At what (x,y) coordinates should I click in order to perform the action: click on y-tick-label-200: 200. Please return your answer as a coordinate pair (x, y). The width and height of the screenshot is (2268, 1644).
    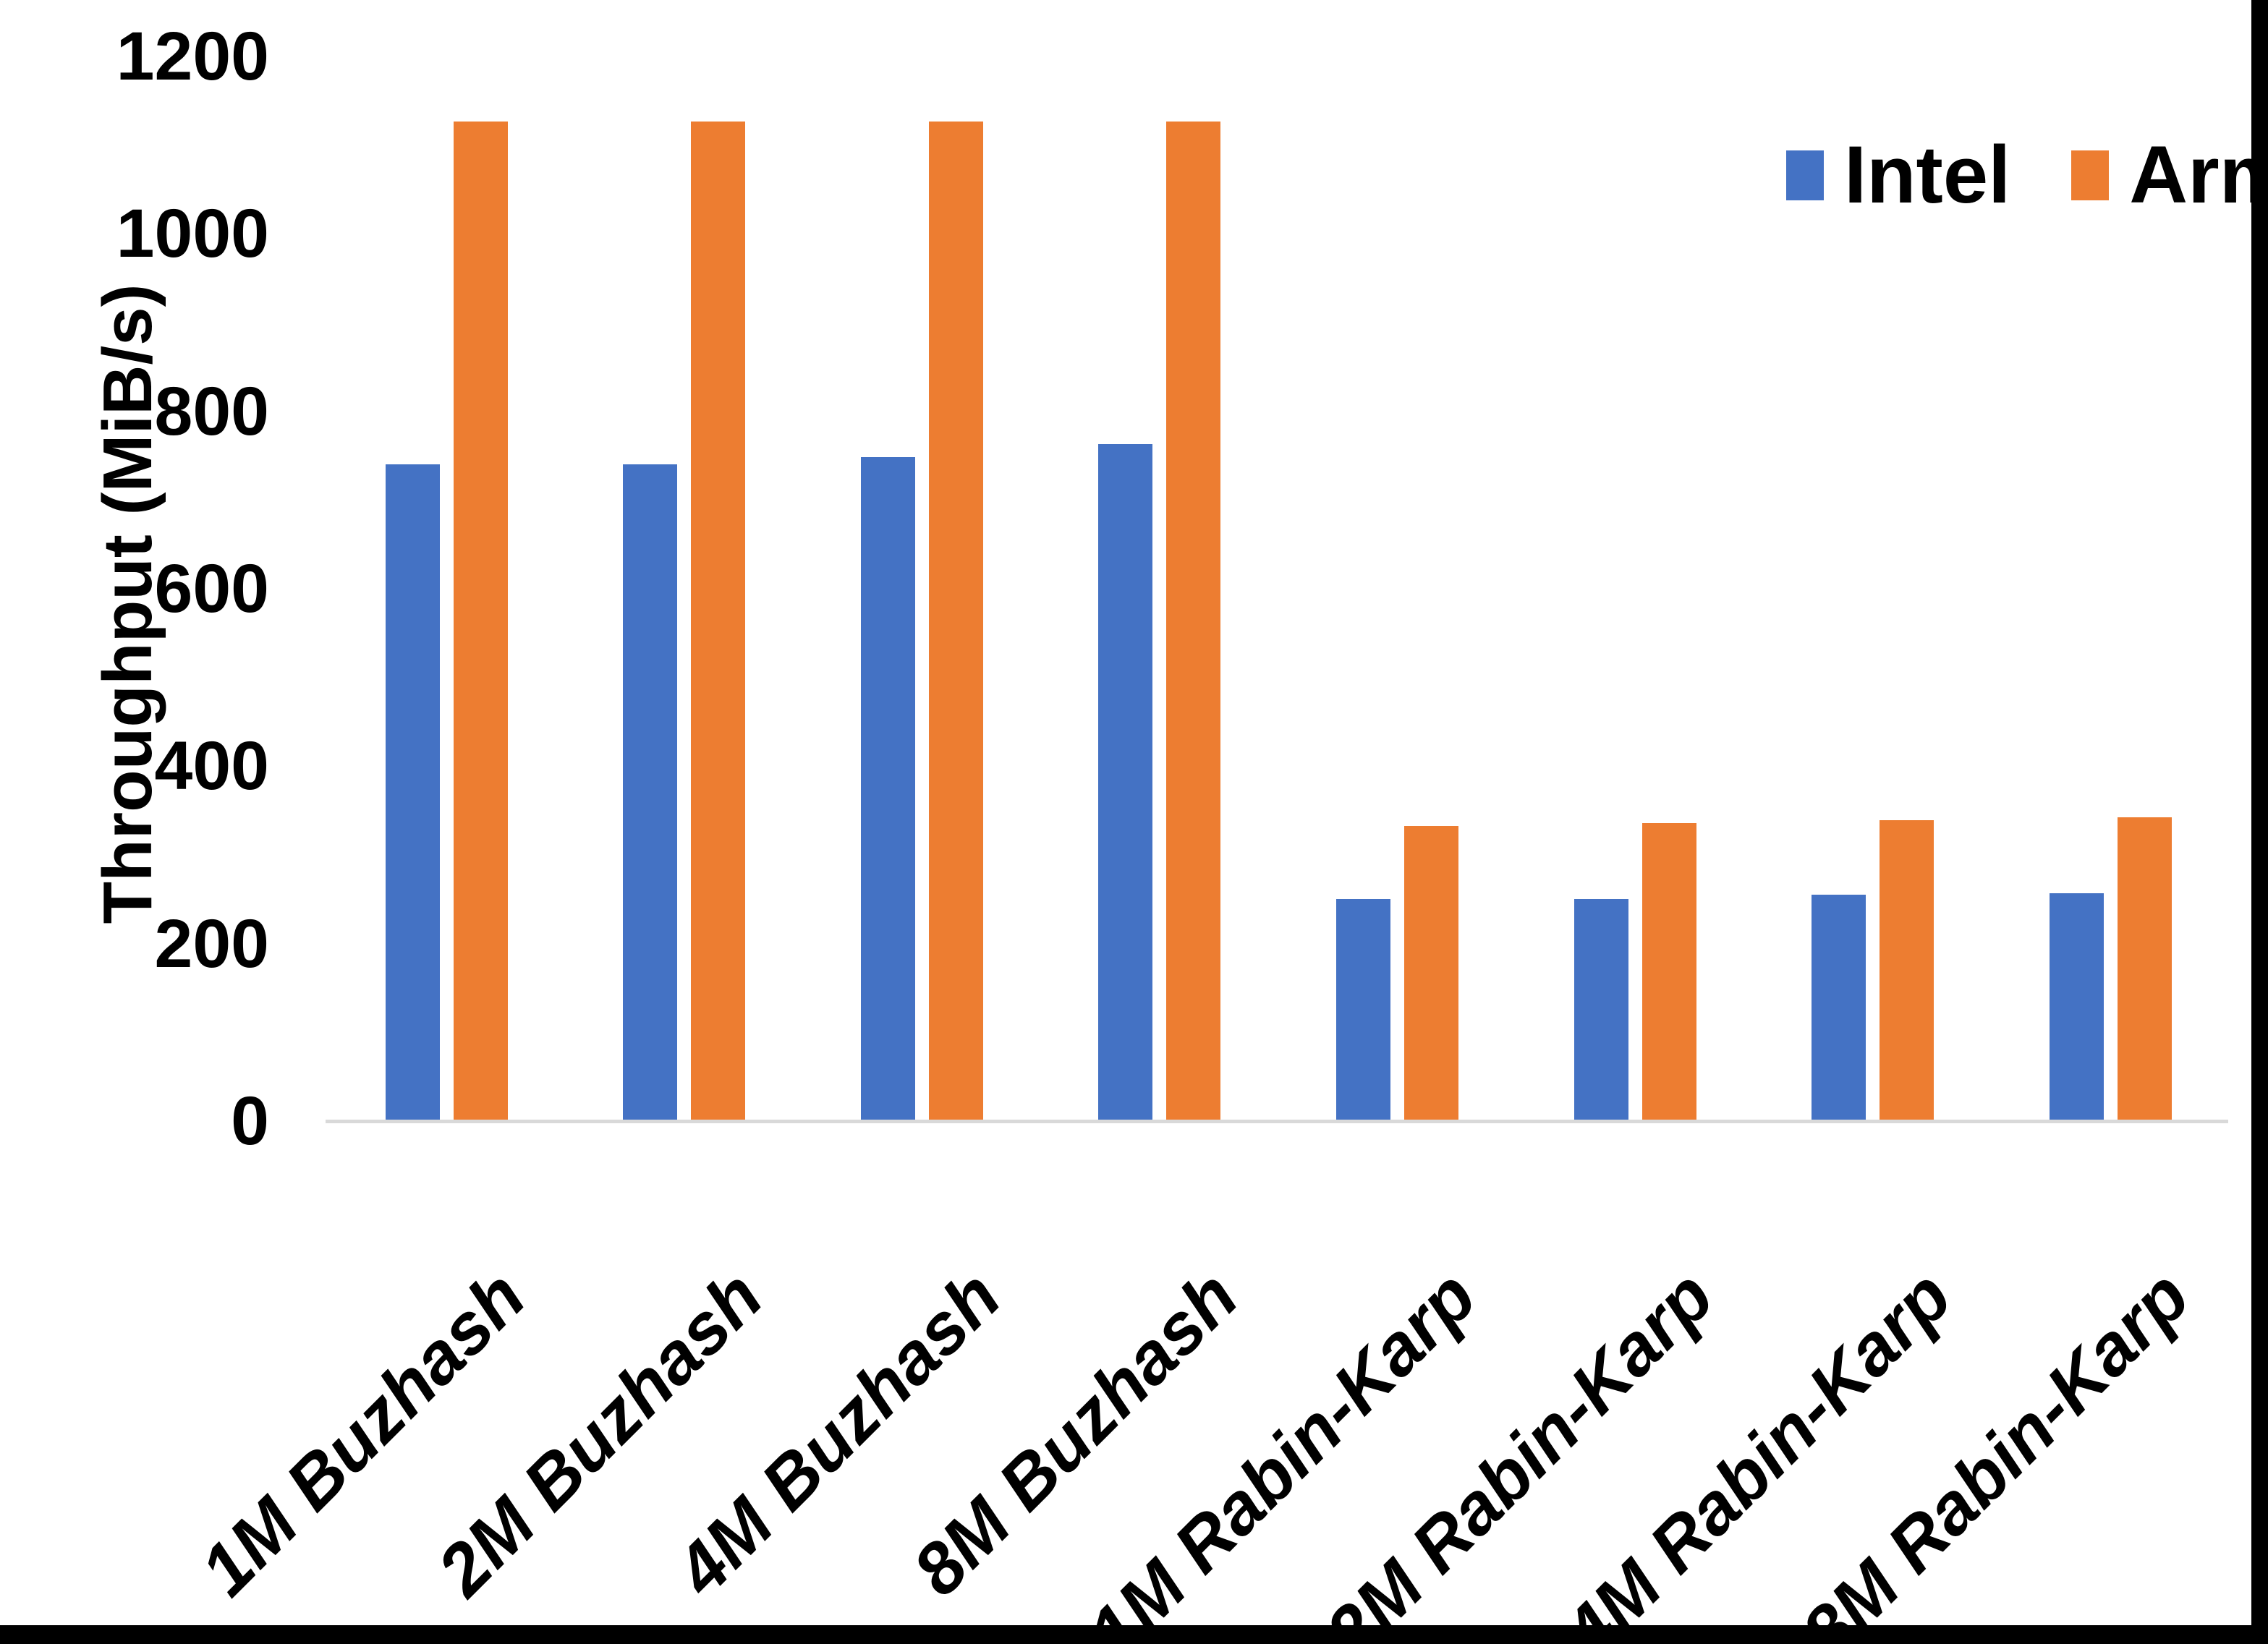
    Looking at the image, I should click on (211, 943).